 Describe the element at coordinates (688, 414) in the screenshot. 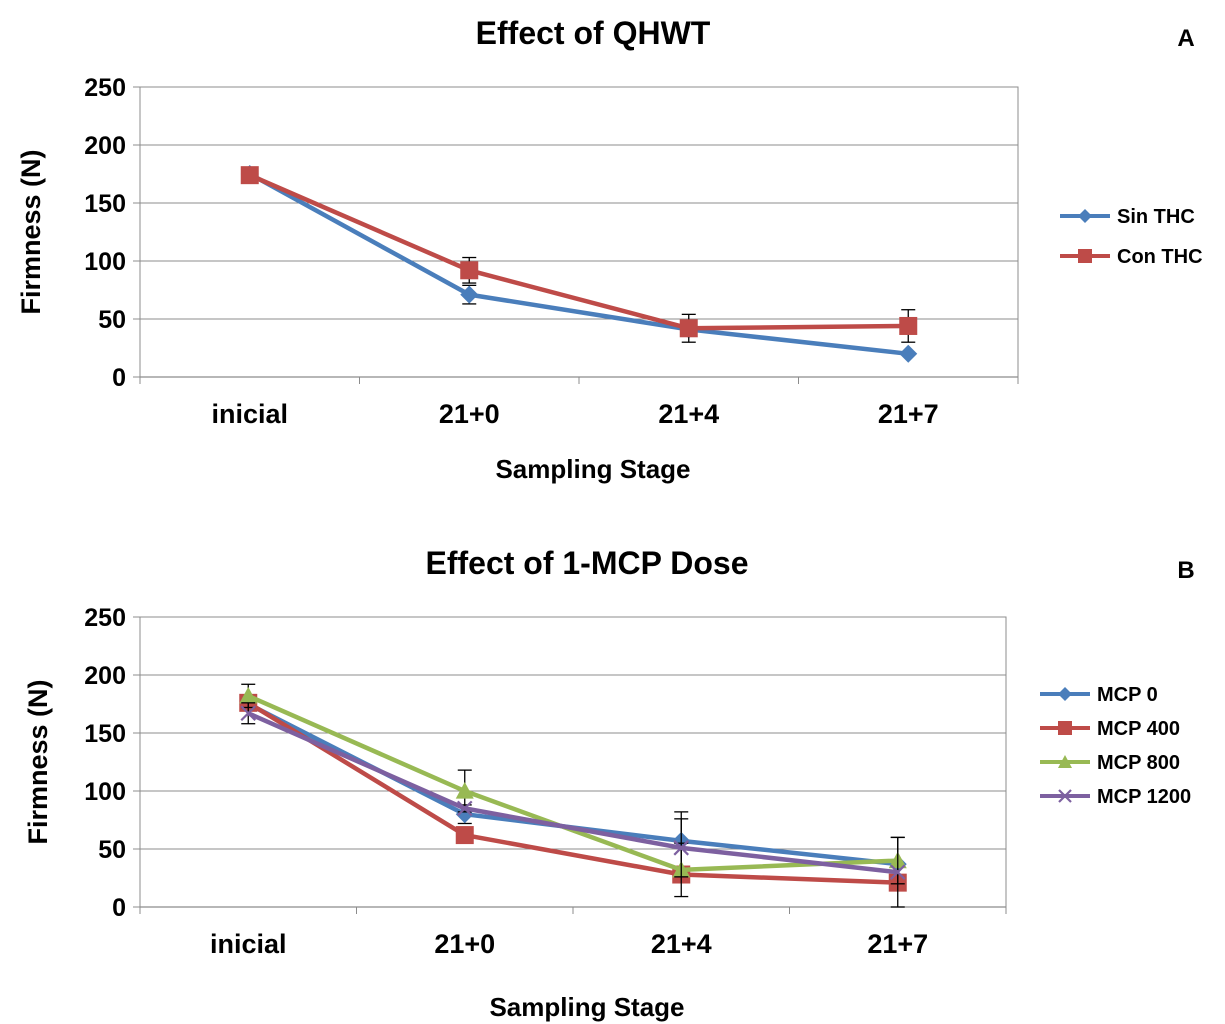

I see `chart-1-x-tick-label: 21+4` at that location.